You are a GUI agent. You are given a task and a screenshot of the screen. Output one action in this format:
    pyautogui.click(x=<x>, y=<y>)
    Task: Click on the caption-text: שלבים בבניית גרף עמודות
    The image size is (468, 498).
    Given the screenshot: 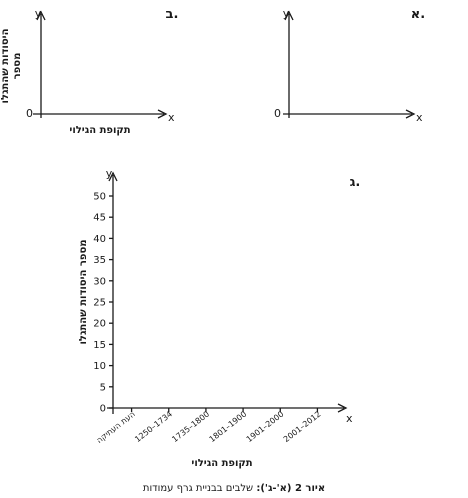 What is the action you would take?
    pyautogui.click(x=199, y=488)
    